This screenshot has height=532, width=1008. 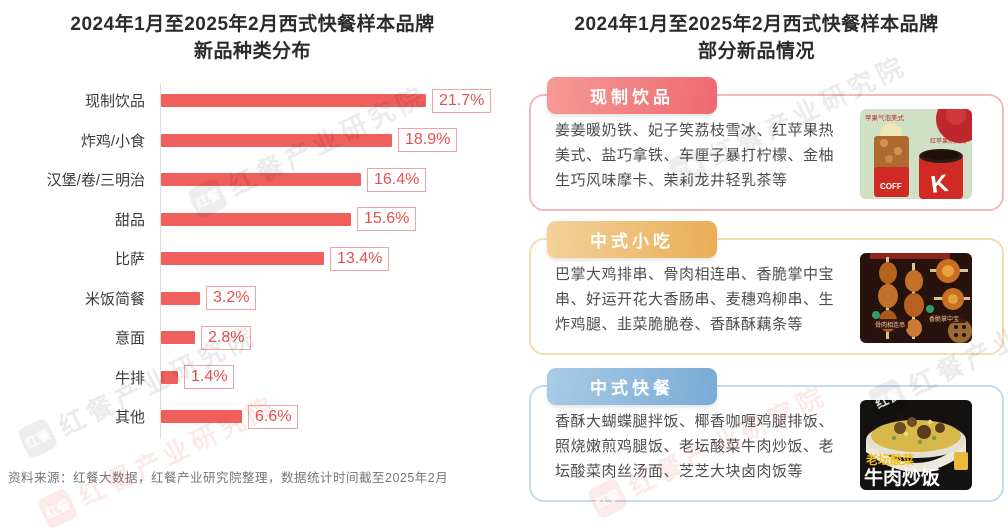 I want to click on cards-title-line2: 部分新品情况, so click(x=756, y=51).